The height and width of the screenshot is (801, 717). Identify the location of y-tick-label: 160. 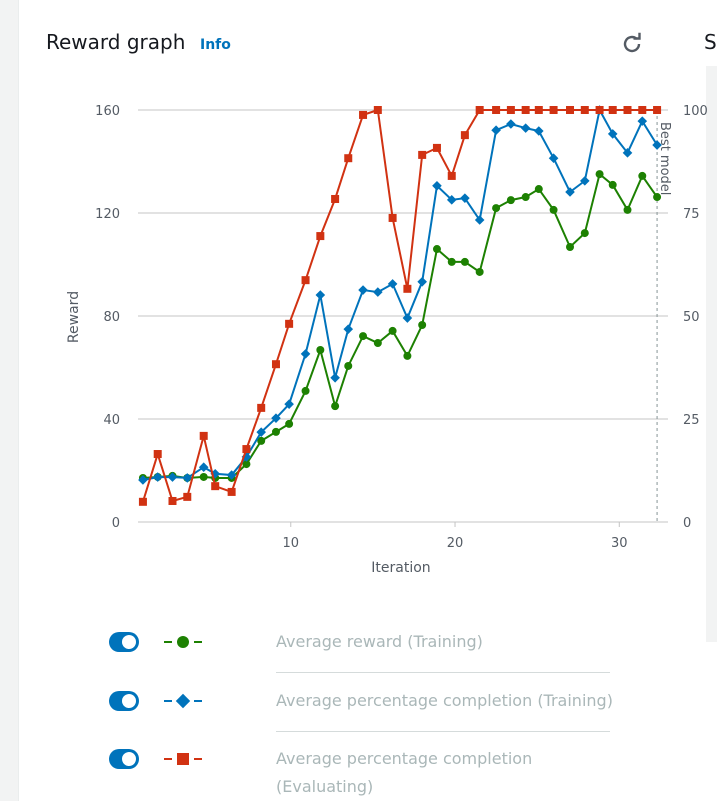
(107, 111).